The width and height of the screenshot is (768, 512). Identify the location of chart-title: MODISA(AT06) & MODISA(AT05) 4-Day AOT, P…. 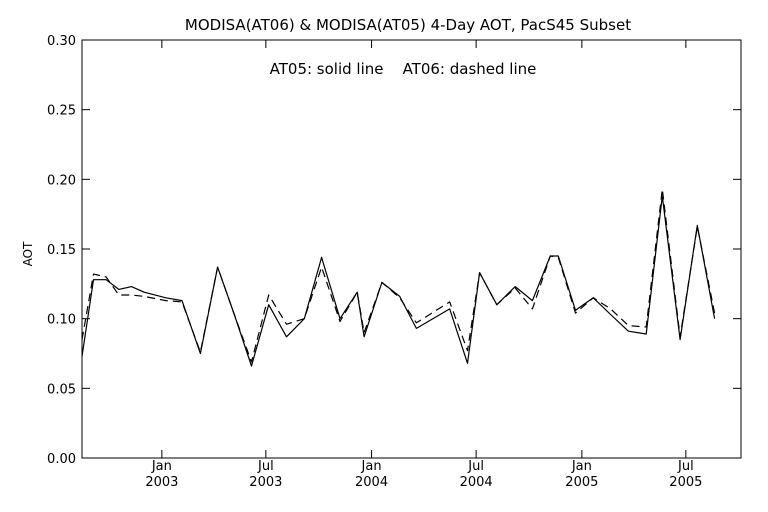
(408, 25).